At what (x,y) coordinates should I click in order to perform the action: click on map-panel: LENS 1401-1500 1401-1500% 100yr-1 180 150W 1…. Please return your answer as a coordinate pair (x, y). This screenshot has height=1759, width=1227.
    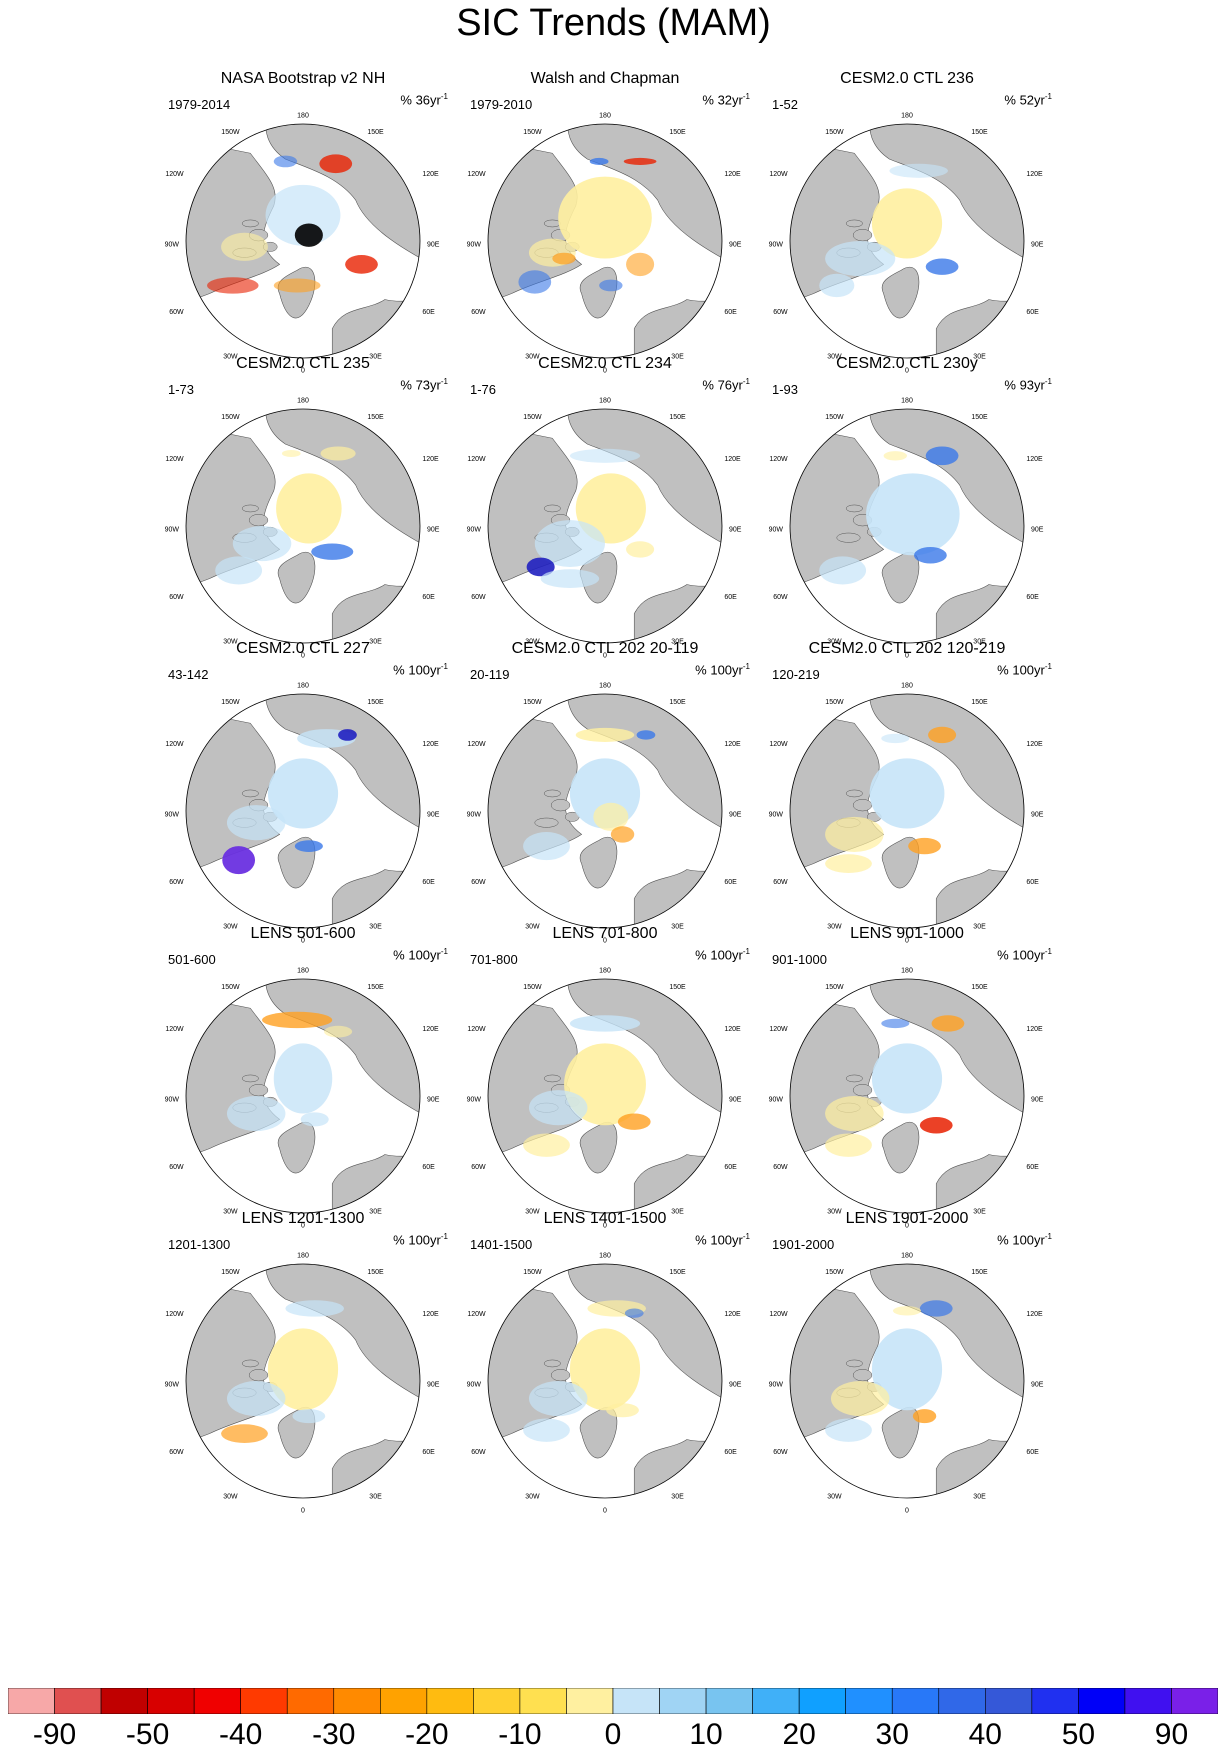
    Looking at the image, I should click on (605, 1369).